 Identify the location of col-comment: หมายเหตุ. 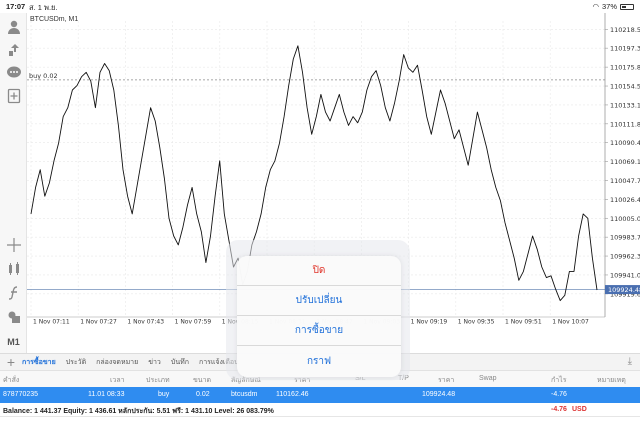
(611, 380).